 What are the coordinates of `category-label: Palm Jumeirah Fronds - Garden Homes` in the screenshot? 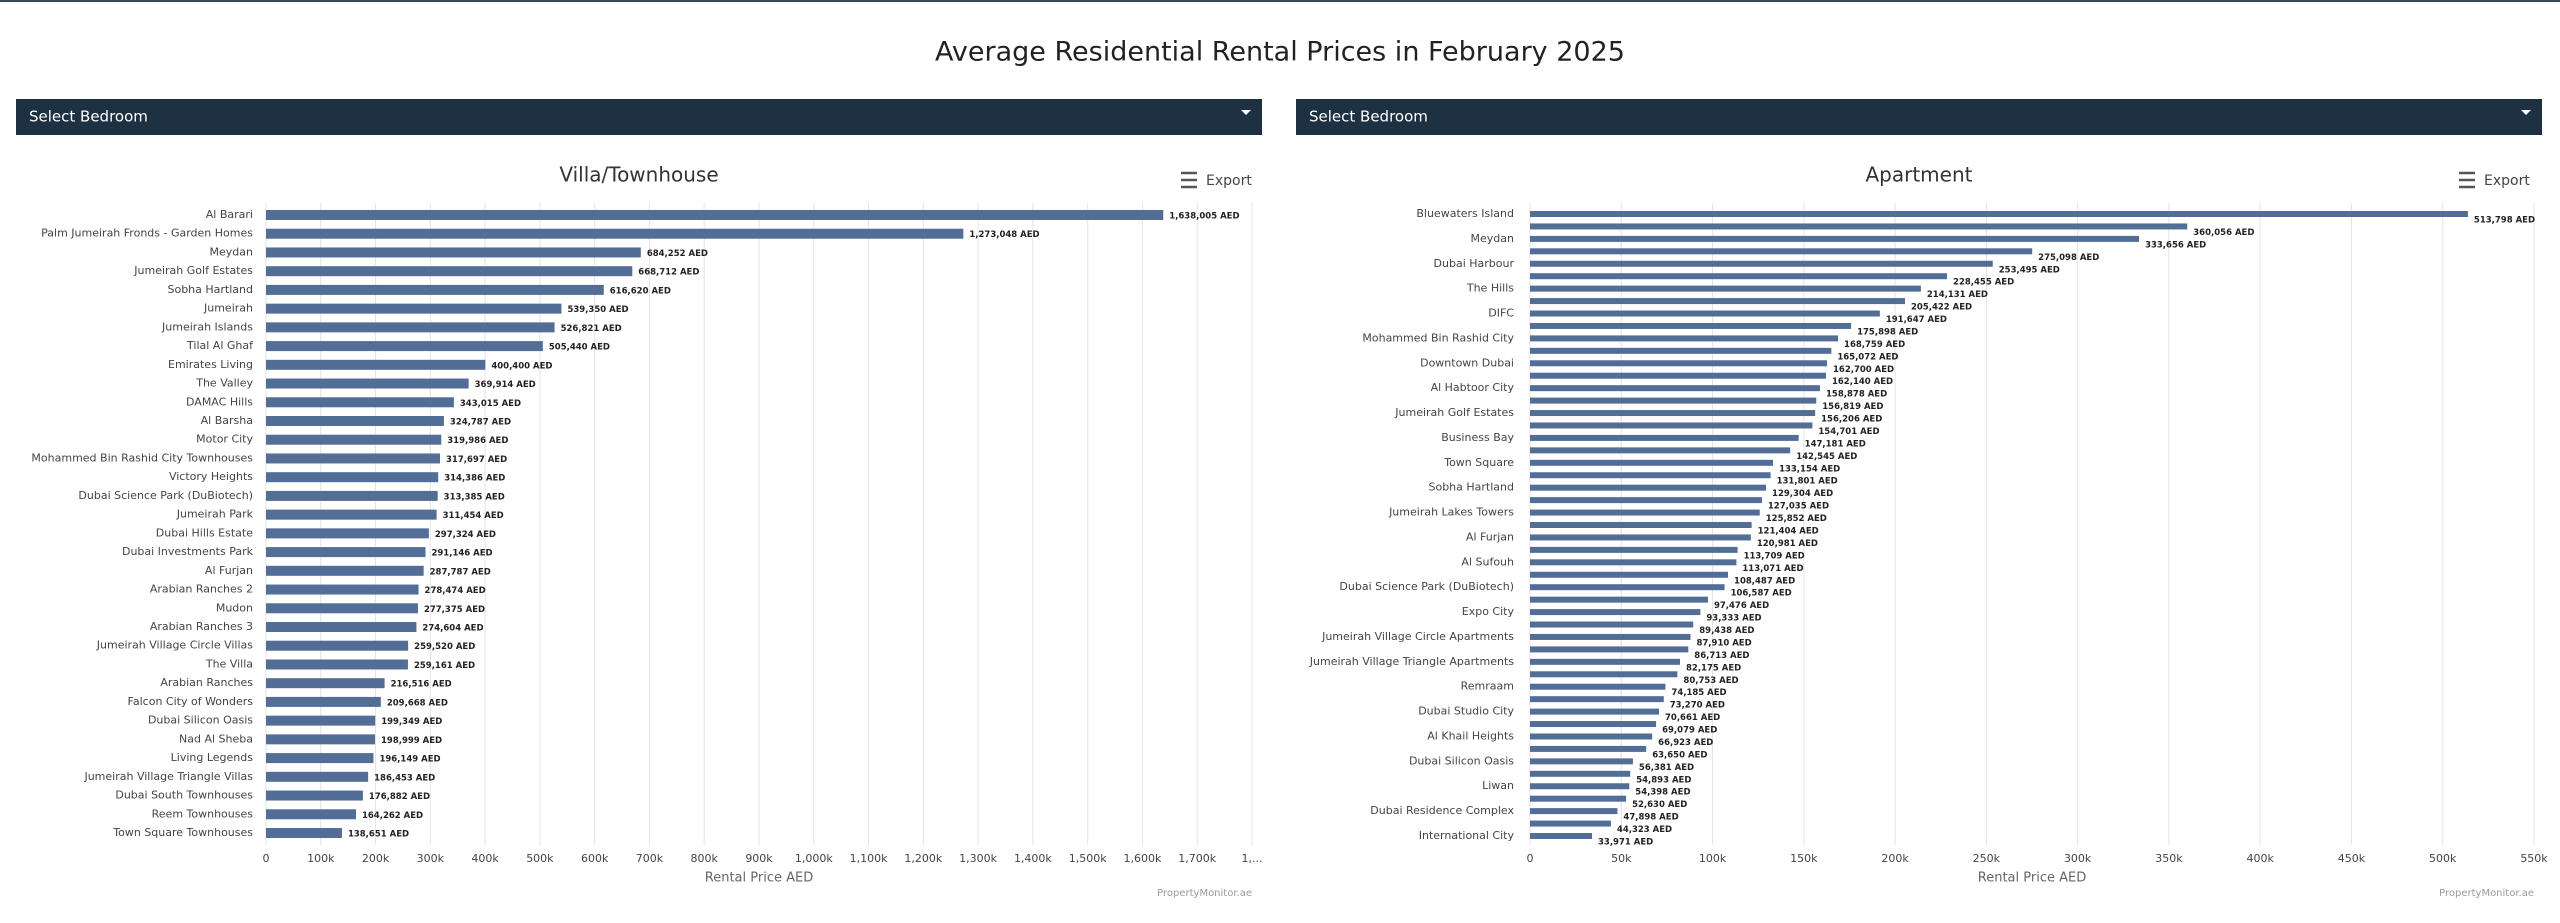 It's located at (147, 233).